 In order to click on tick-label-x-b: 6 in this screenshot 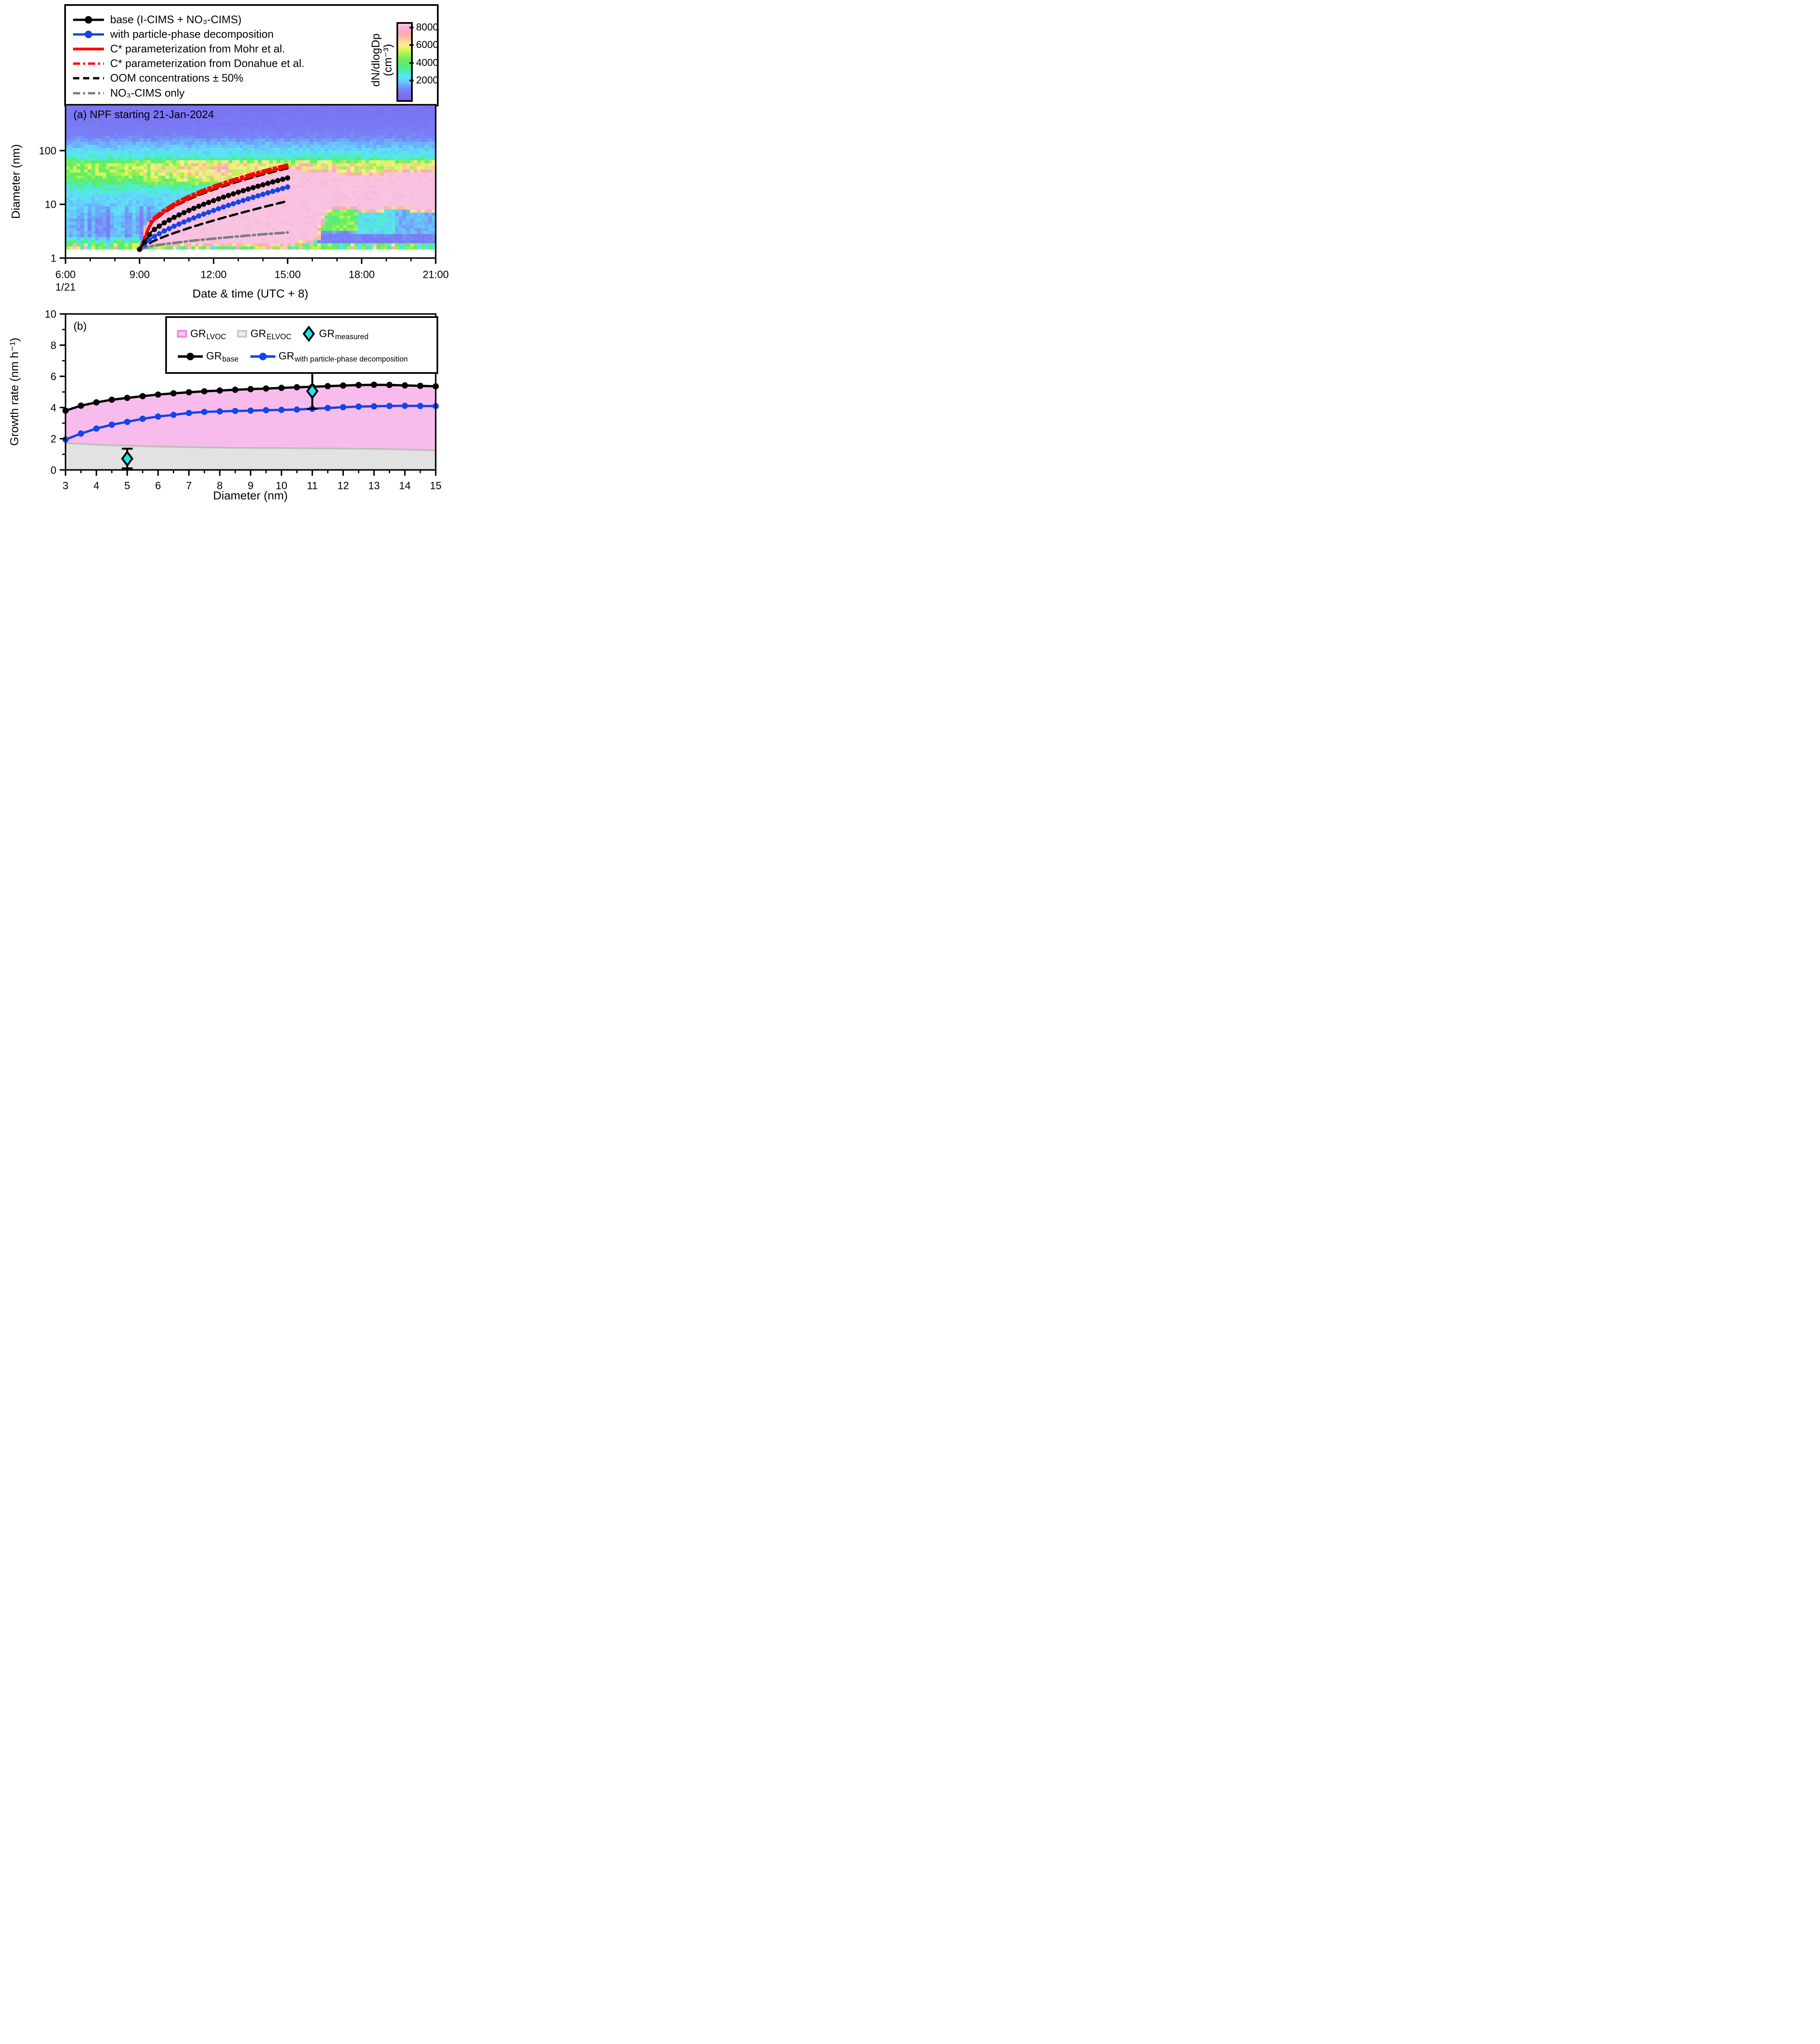, I will do `click(158, 485)`.